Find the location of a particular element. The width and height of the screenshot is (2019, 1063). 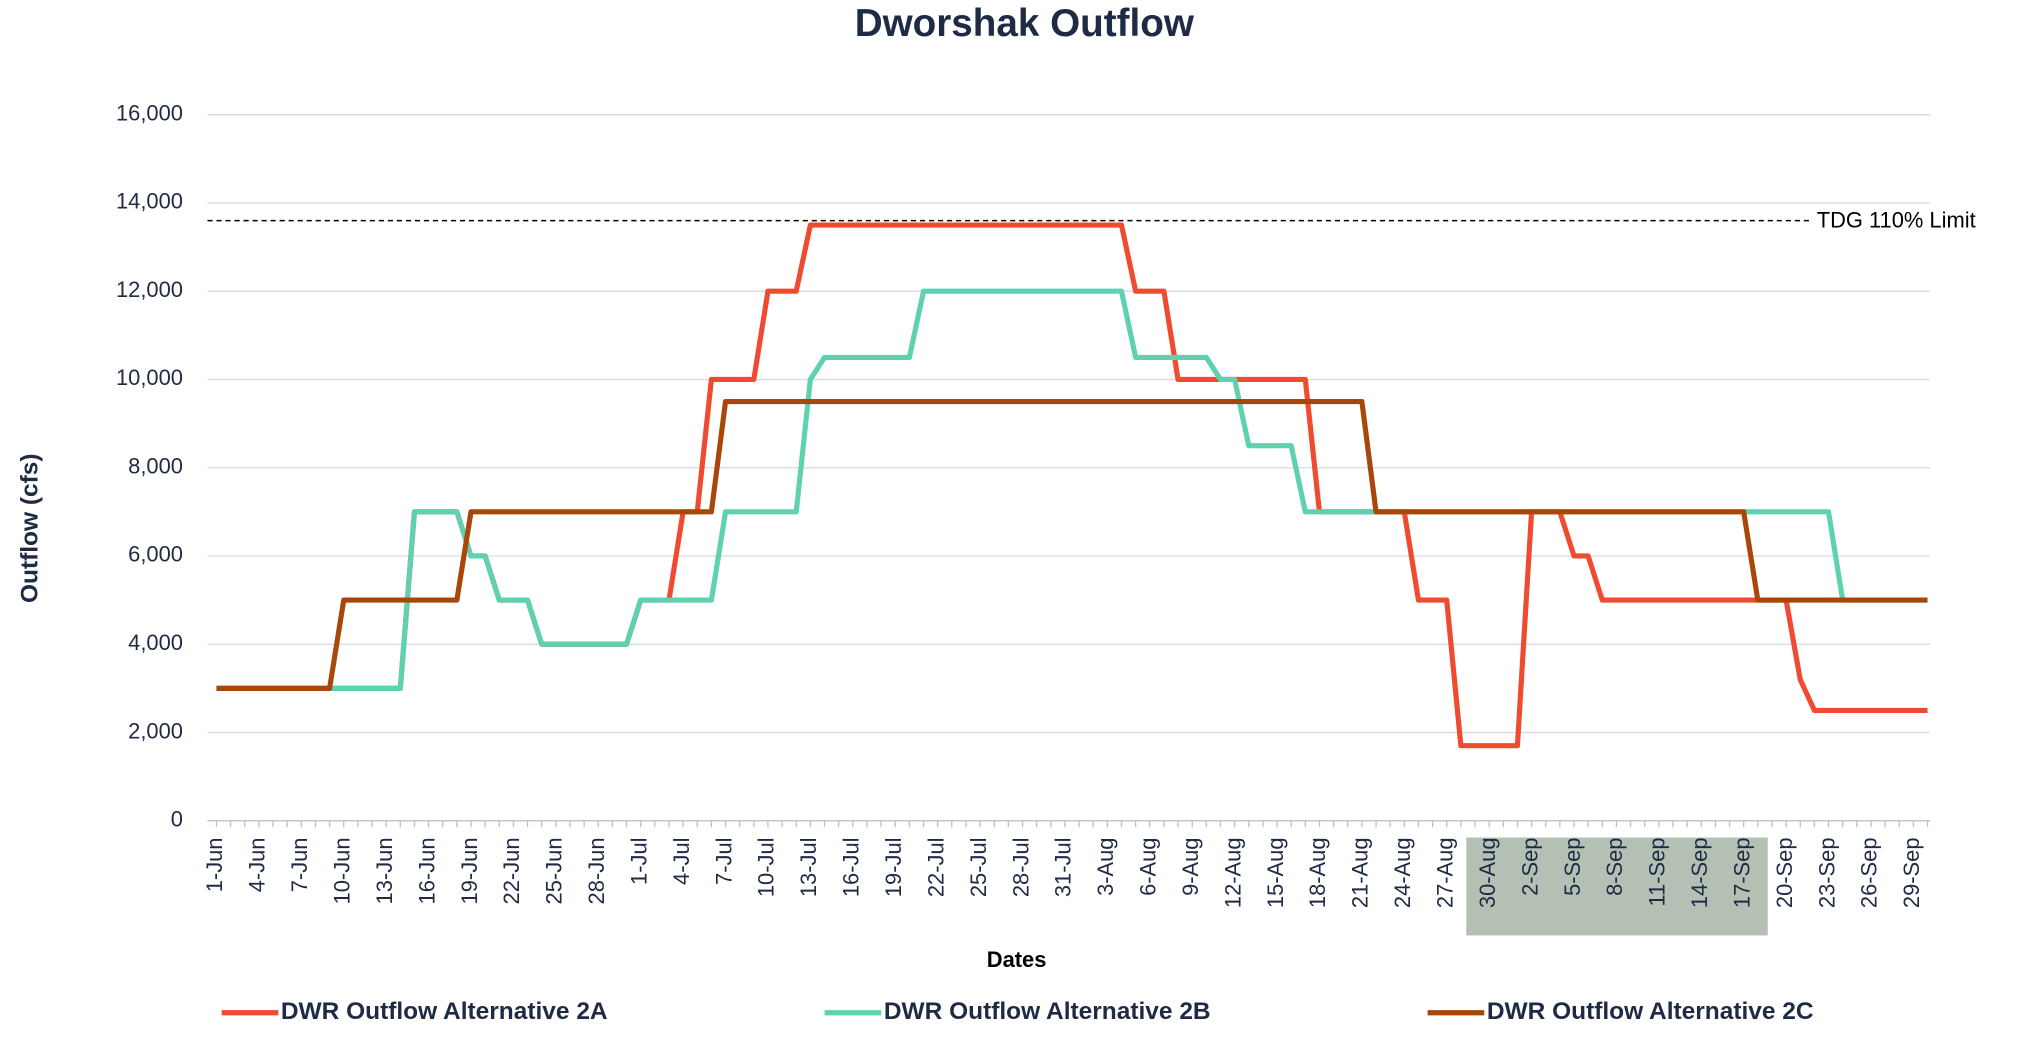

x-tick-label: 9-Aug is located at coordinates (1190, 867).